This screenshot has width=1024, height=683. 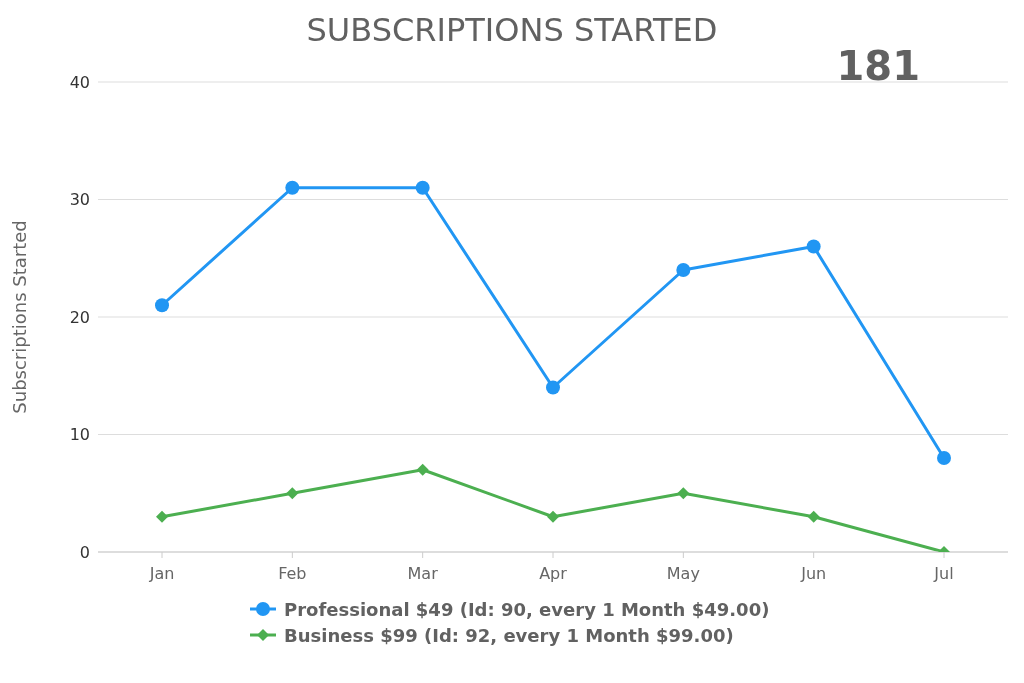 I want to click on y-tick-label: 10, so click(x=79, y=435).